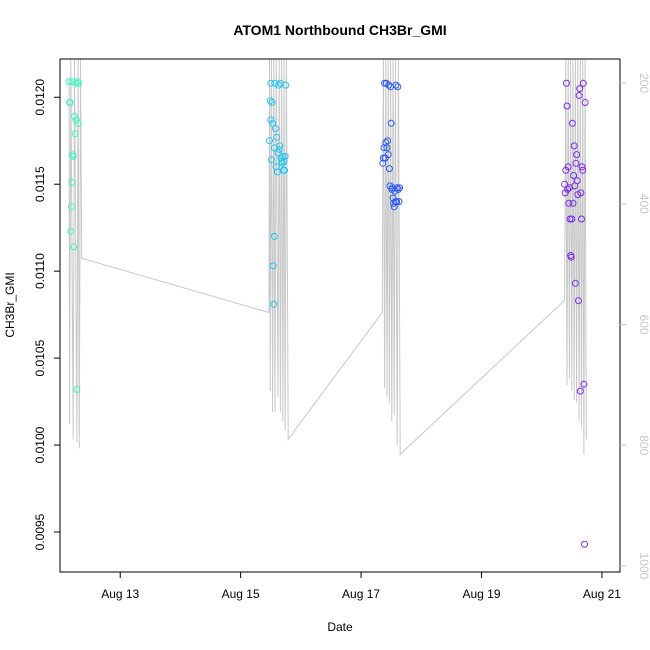 The image size is (650, 650). I want to click on secondary-y-tick-label: 400, so click(643, 204).